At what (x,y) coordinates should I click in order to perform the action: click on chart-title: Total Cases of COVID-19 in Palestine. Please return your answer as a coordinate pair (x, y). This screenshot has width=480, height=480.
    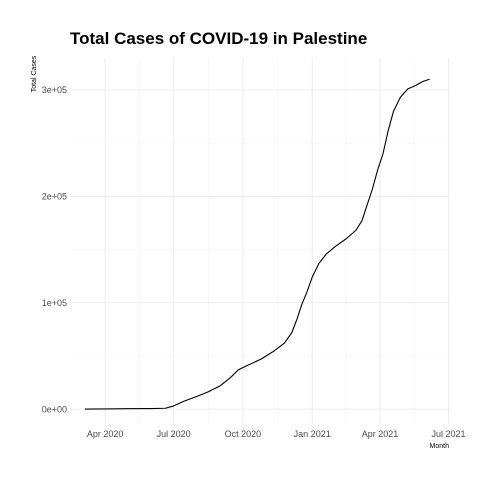
    Looking at the image, I should click on (218, 38).